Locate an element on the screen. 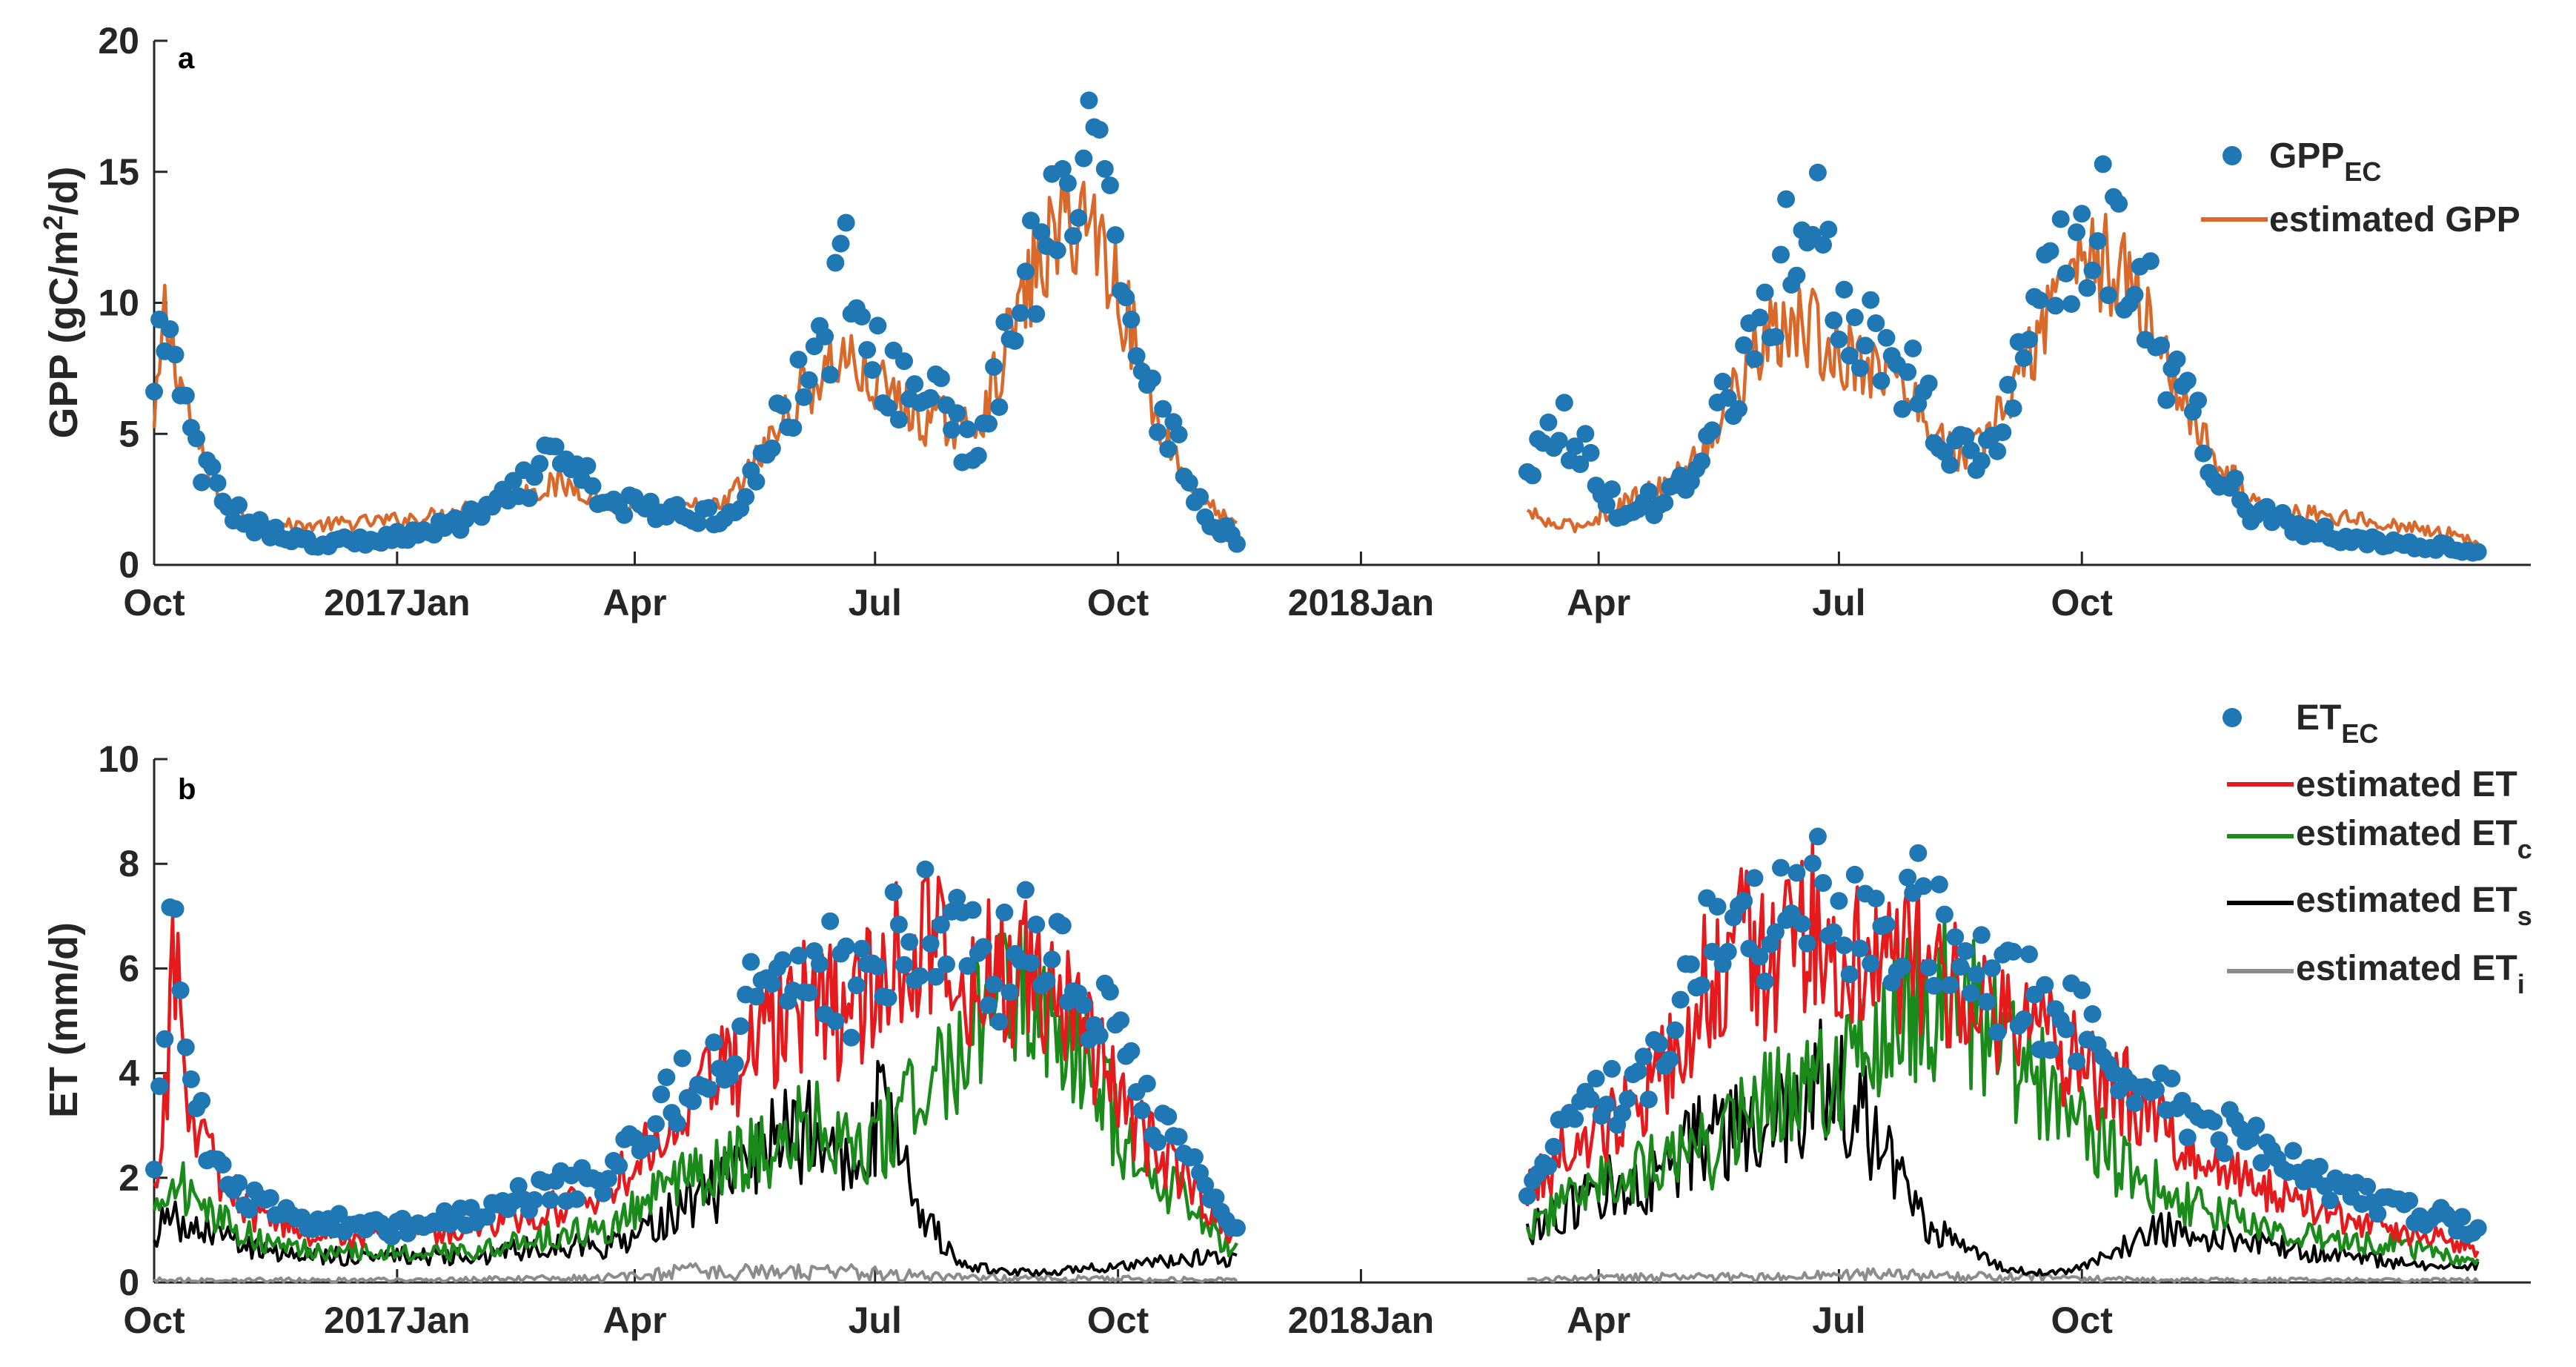 The width and height of the screenshot is (2576, 1367). gpp-ec-legend-label: GPPEC is located at coordinates (2325, 161).